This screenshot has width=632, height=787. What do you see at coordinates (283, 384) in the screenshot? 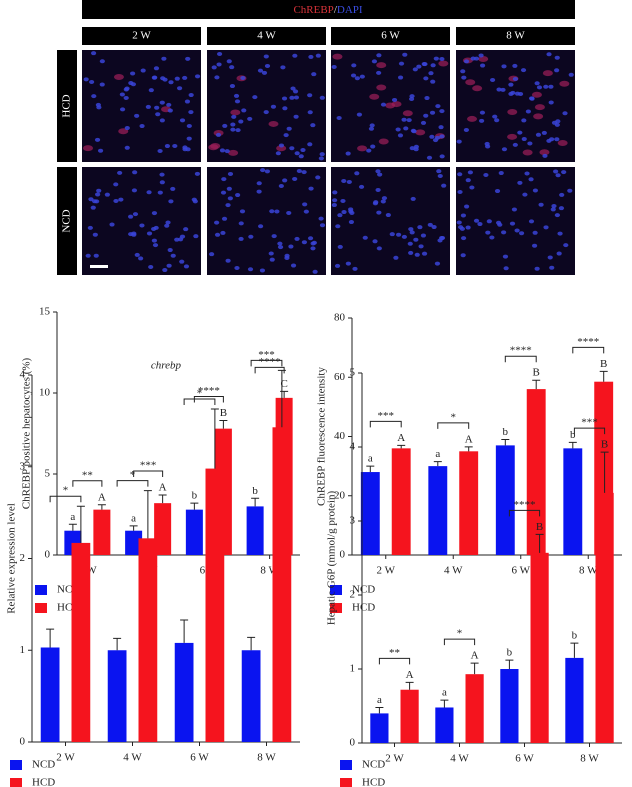
I see `group-letter: C` at bounding box center [283, 384].